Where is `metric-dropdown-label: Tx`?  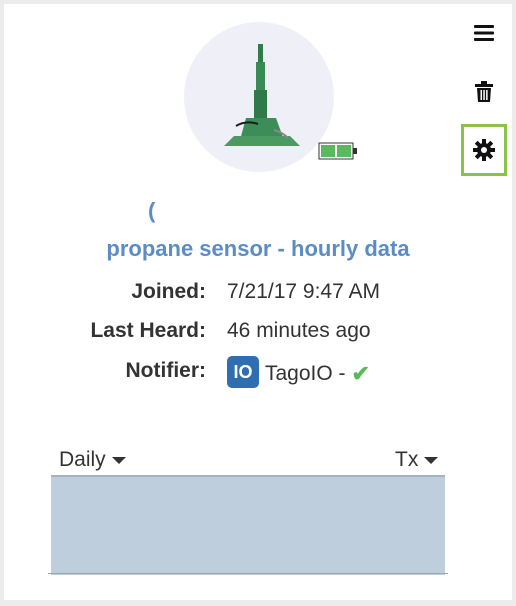 metric-dropdown-label: Tx is located at coordinates (407, 459).